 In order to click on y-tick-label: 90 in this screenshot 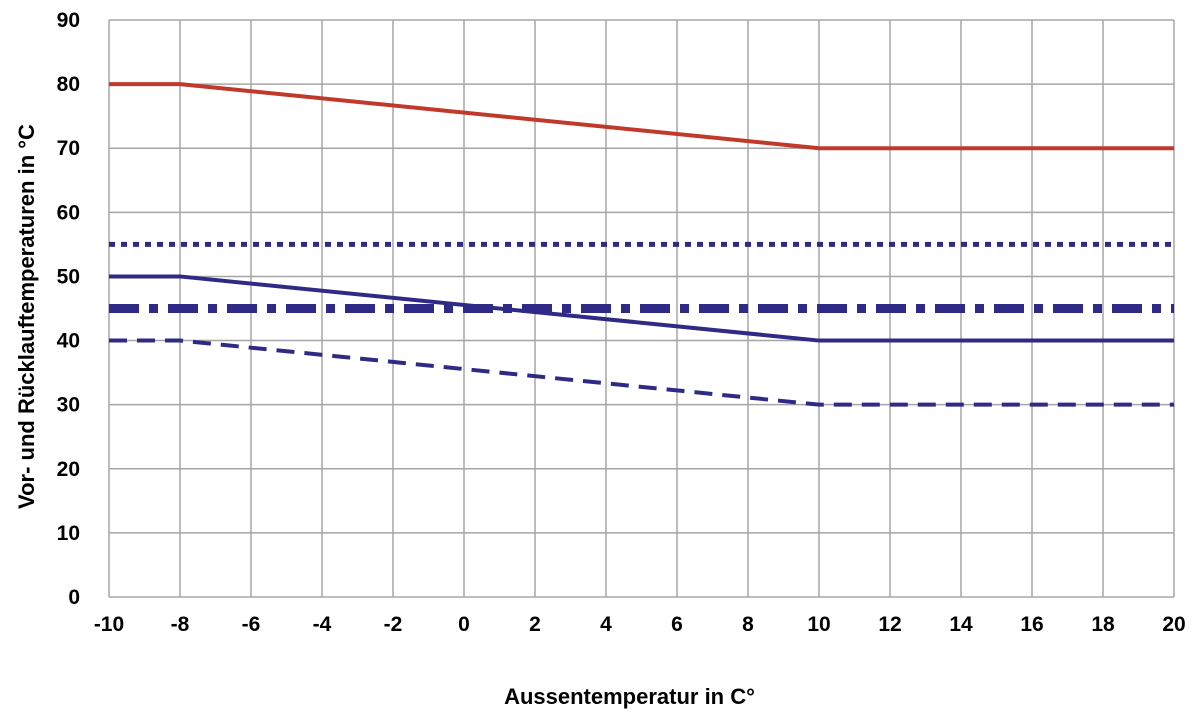, I will do `click(68, 20)`.